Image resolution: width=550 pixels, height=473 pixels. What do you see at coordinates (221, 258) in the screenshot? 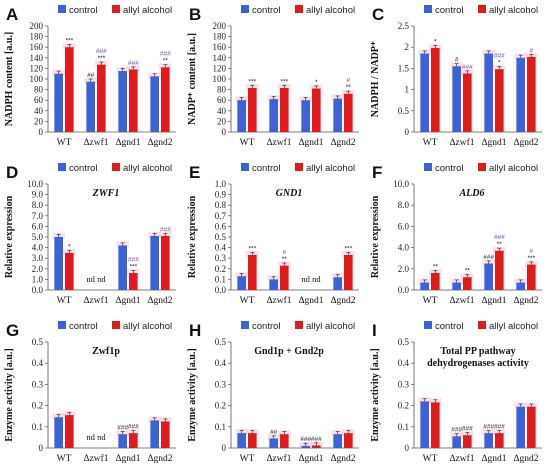
I see `y-tick-label: 0.3` at bounding box center [221, 258].